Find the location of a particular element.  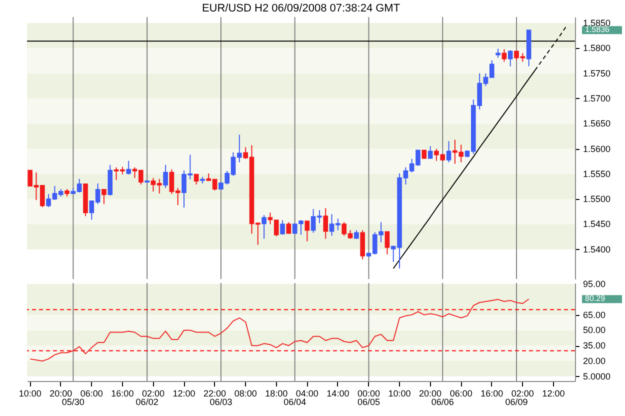

y-tick-label: 1.5400 is located at coordinates (597, 249).